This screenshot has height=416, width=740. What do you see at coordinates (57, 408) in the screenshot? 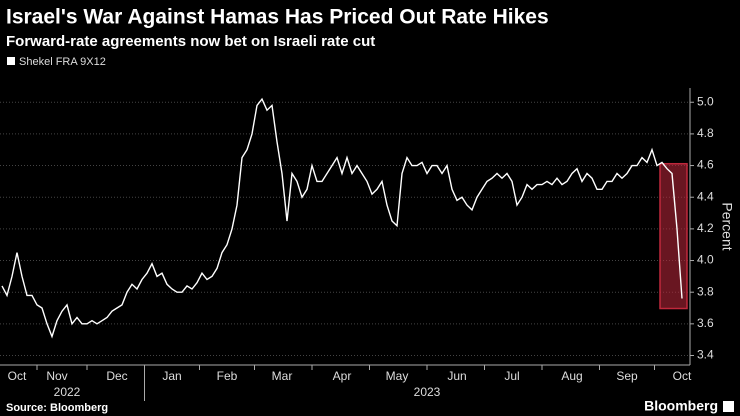
I see `source: Source: Bloomberg` at bounding box center [57, 408].